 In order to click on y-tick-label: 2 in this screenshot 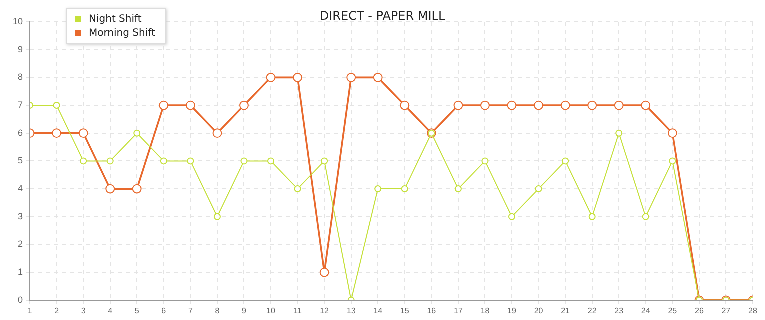, I will do `click(21, 244)`.